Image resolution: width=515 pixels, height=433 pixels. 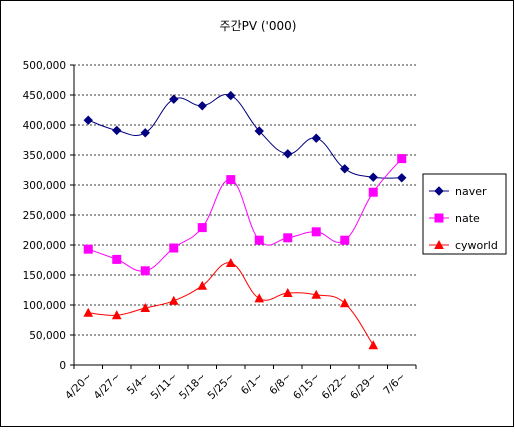 I want to click on legend-label-nate: nate, so click(x=467, y=218).